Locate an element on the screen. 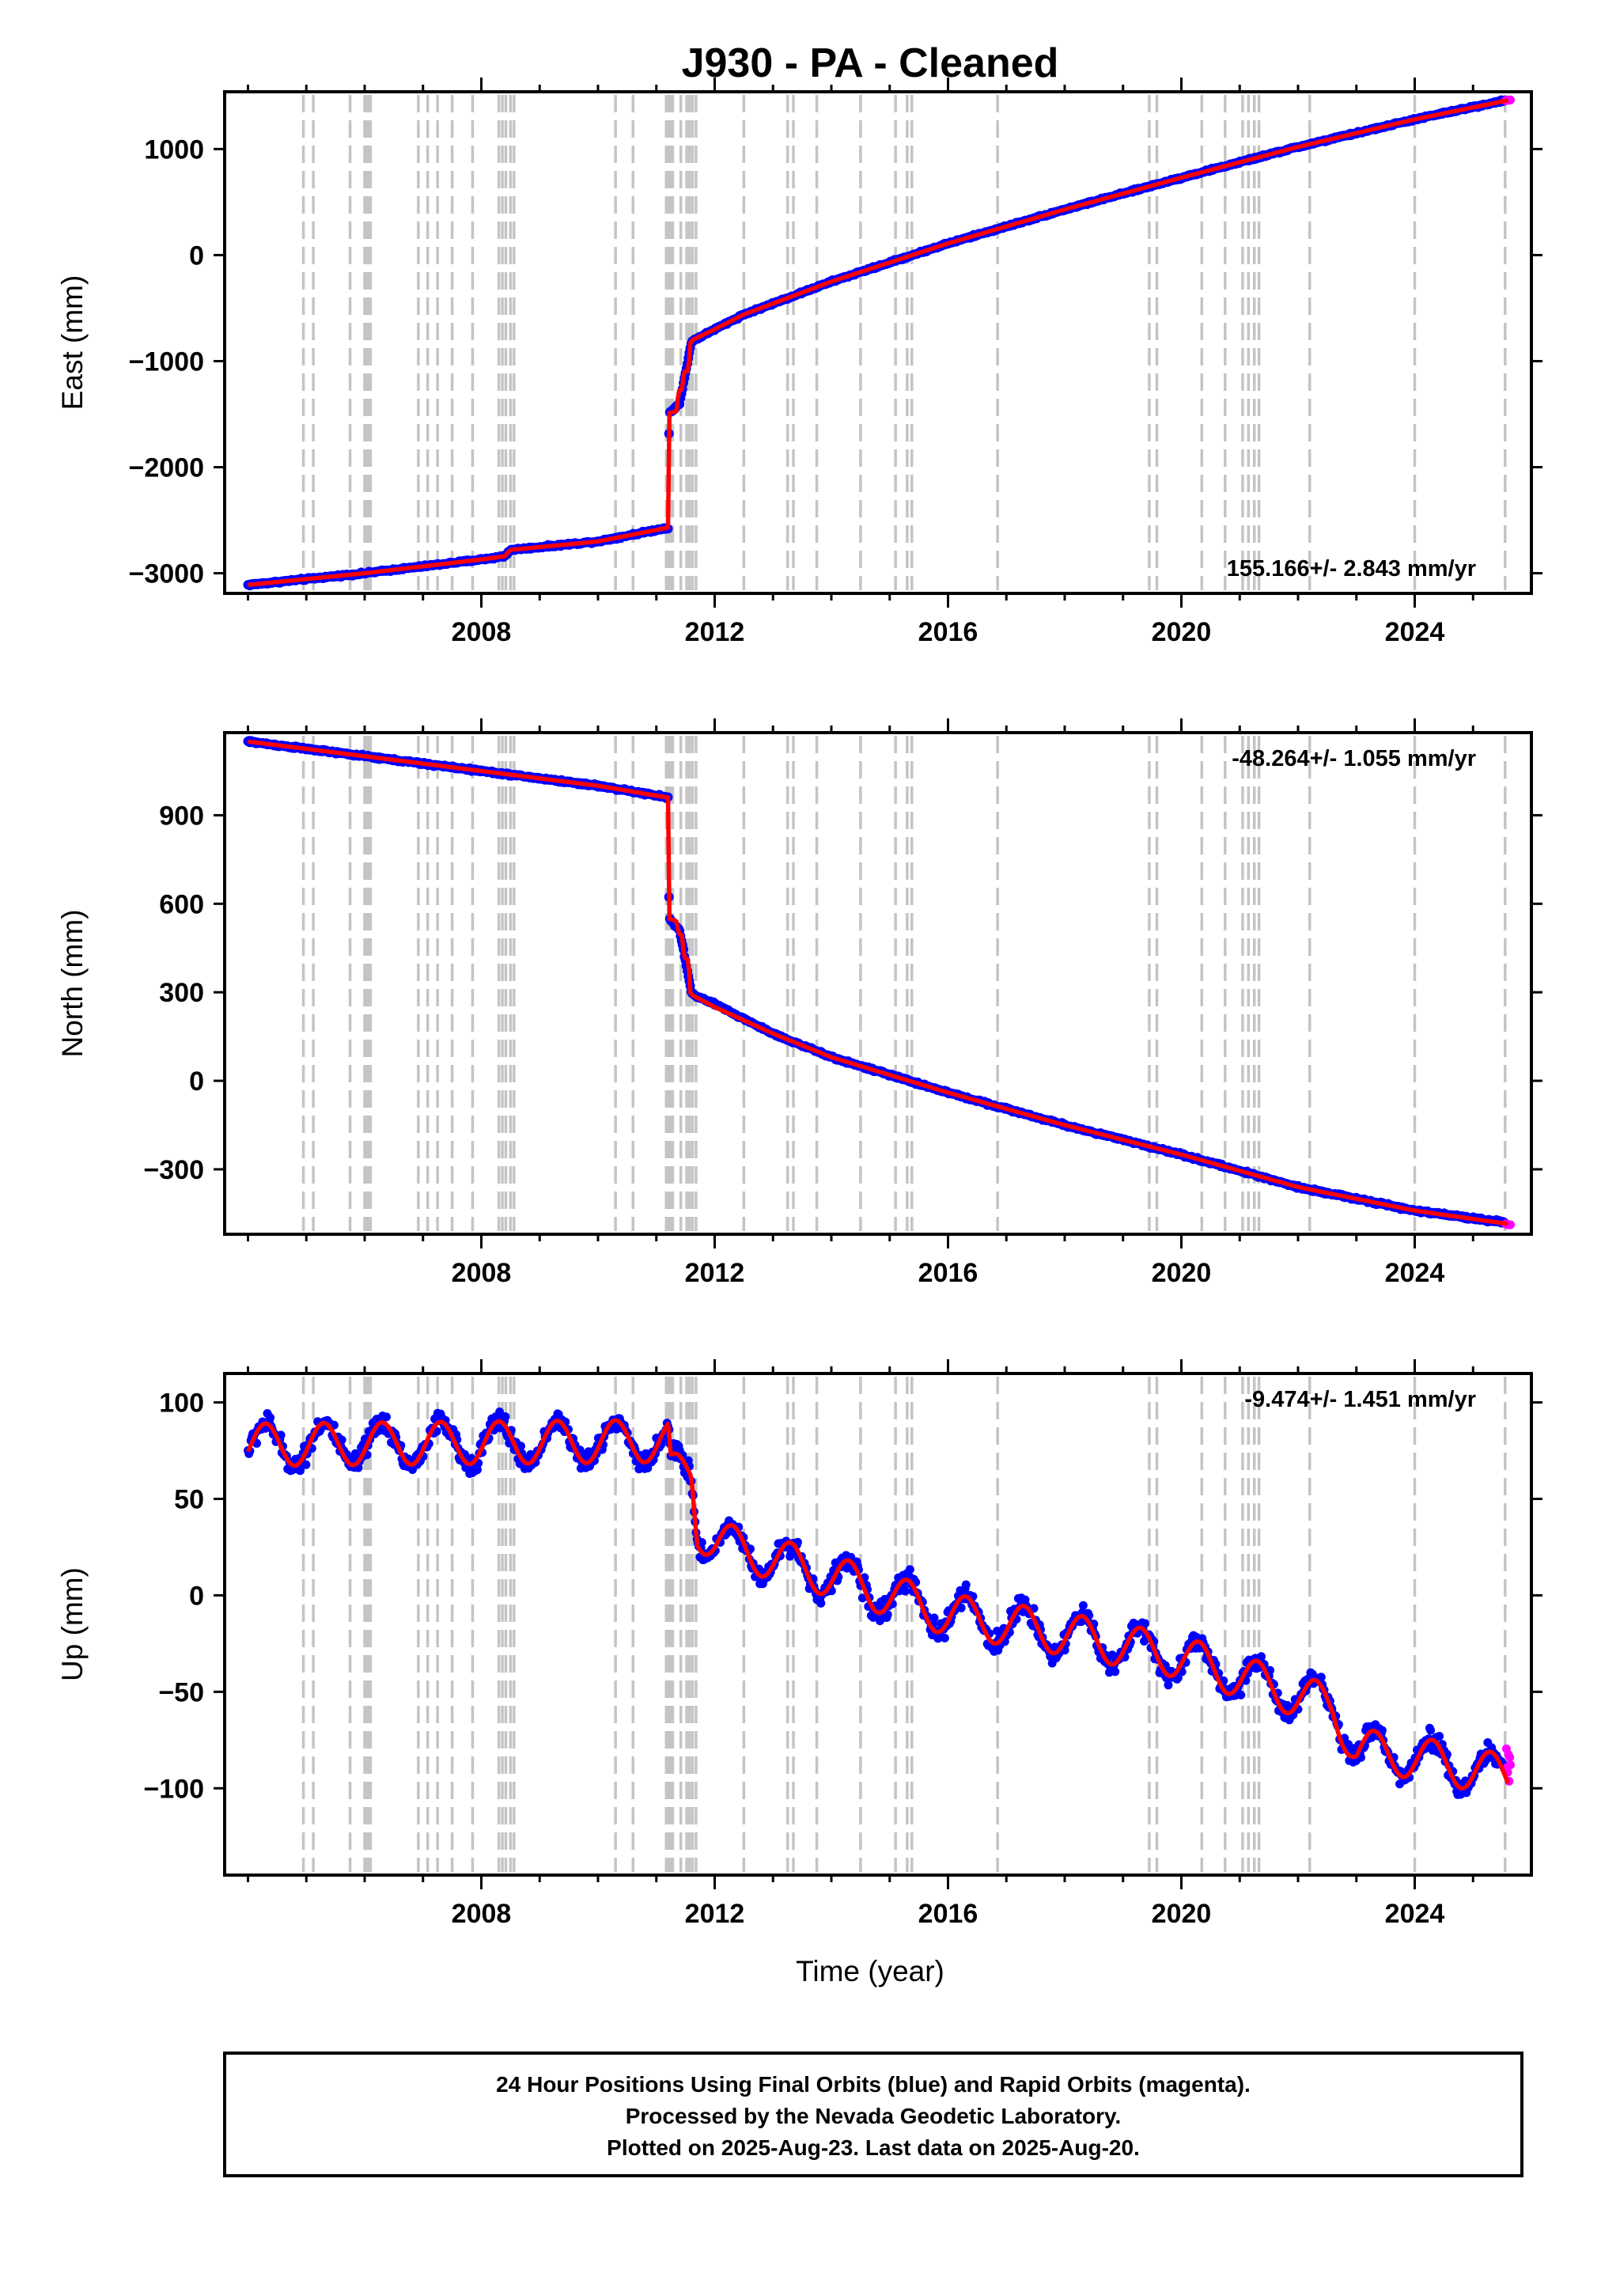 The width and height of the screenshot is (1601, 2296). y-tick-label: −2000 is located at coordinates (167, 468).